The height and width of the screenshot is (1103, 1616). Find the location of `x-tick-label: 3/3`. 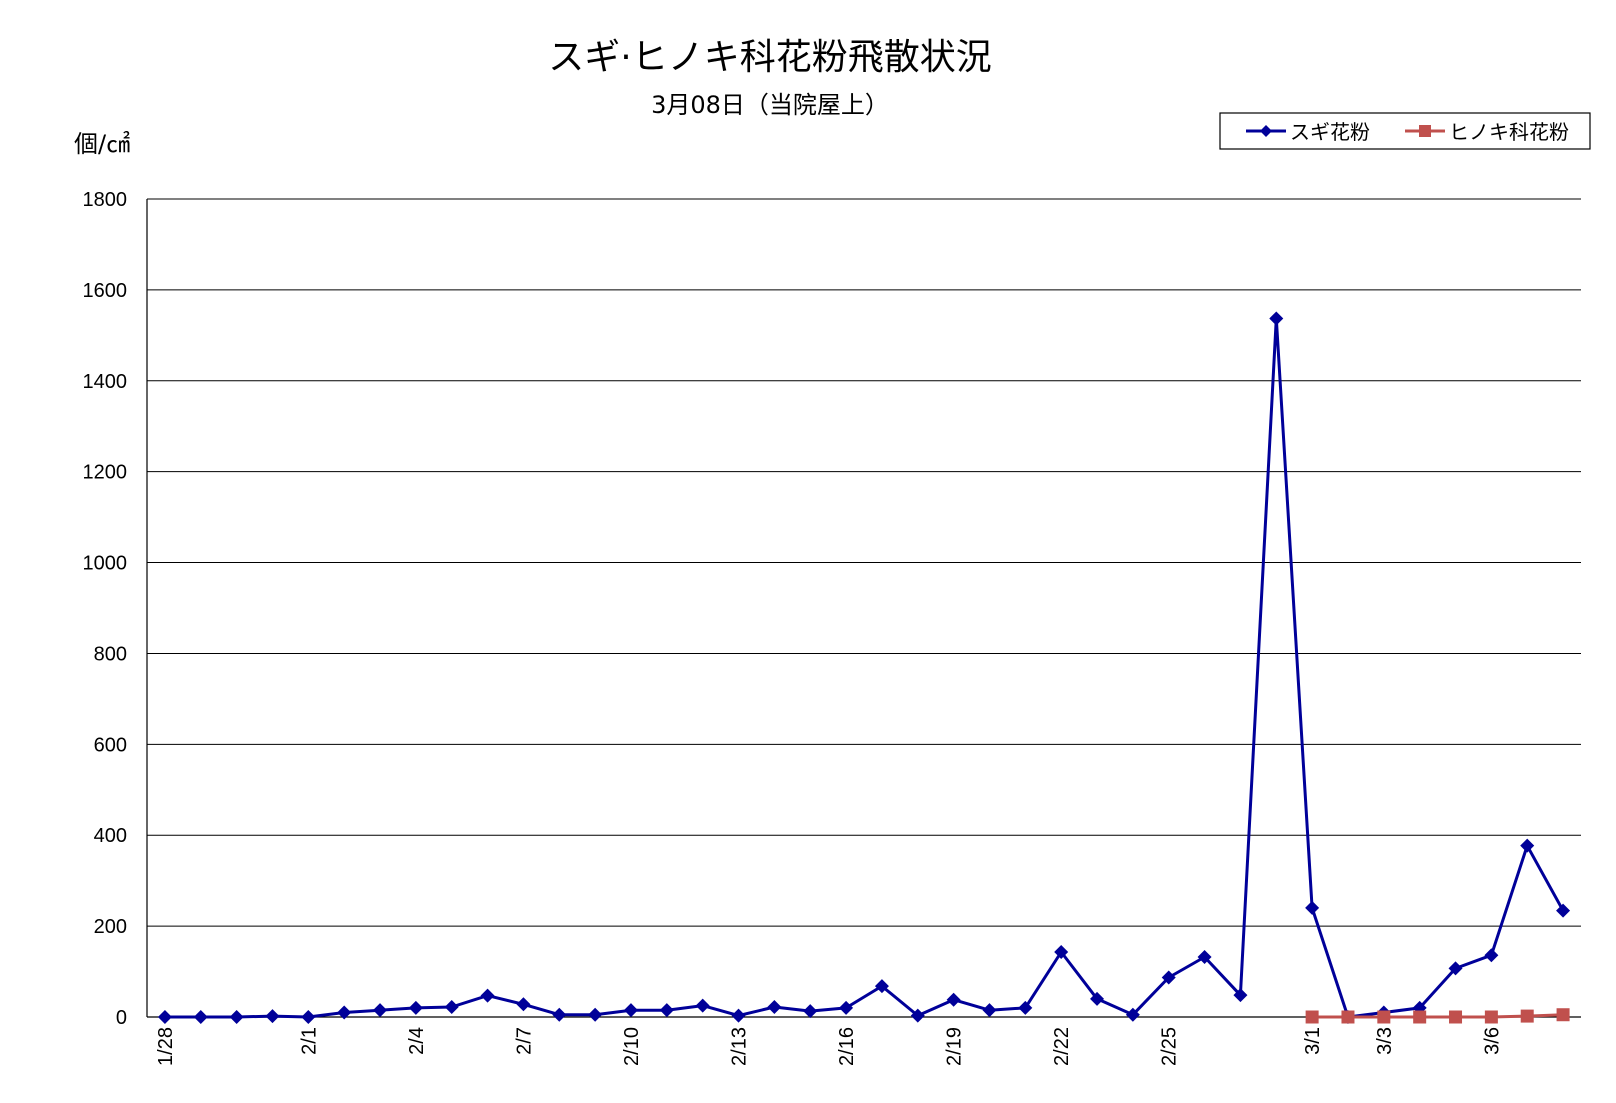

x-tick-label: 3/3 is located at coordinates (1385, 1041).